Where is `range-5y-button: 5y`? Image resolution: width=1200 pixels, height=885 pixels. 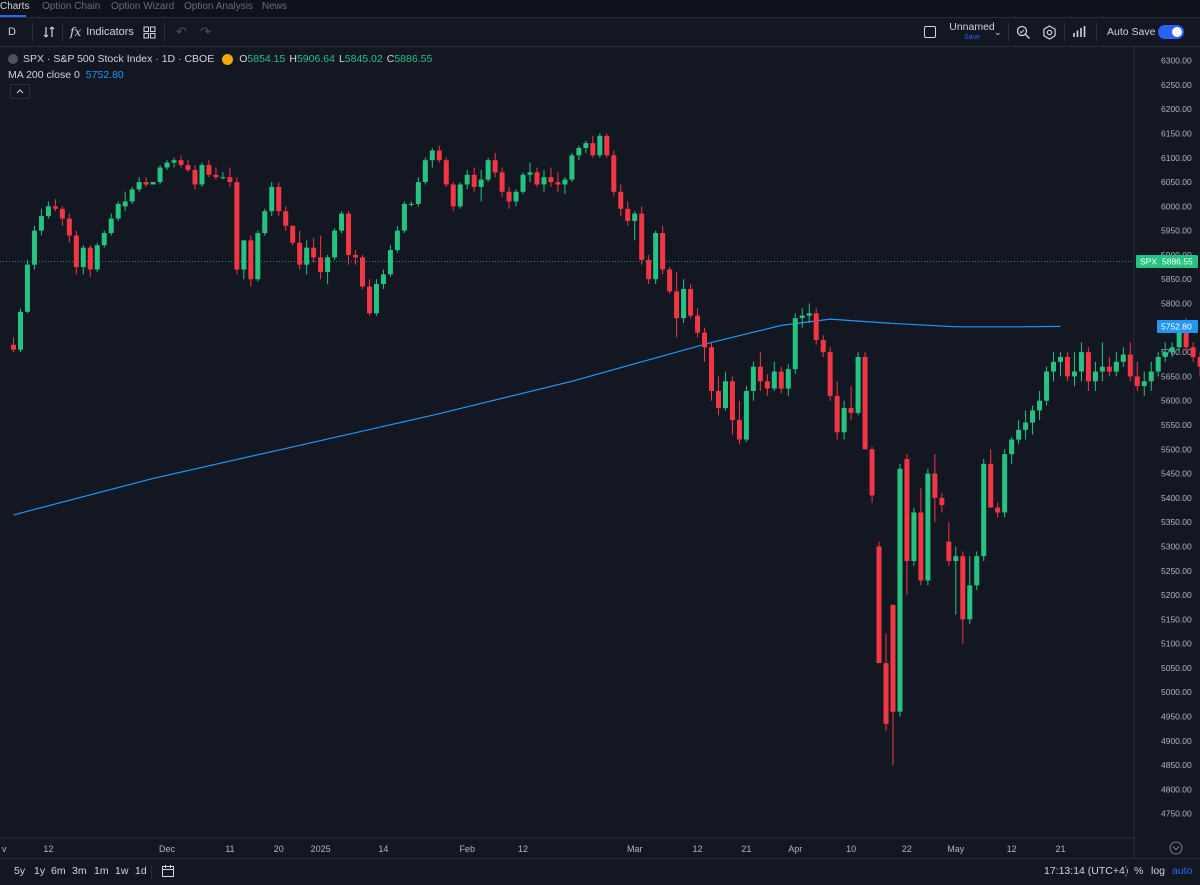
range-5y-button: 5y is located at coordinates (20, 871).